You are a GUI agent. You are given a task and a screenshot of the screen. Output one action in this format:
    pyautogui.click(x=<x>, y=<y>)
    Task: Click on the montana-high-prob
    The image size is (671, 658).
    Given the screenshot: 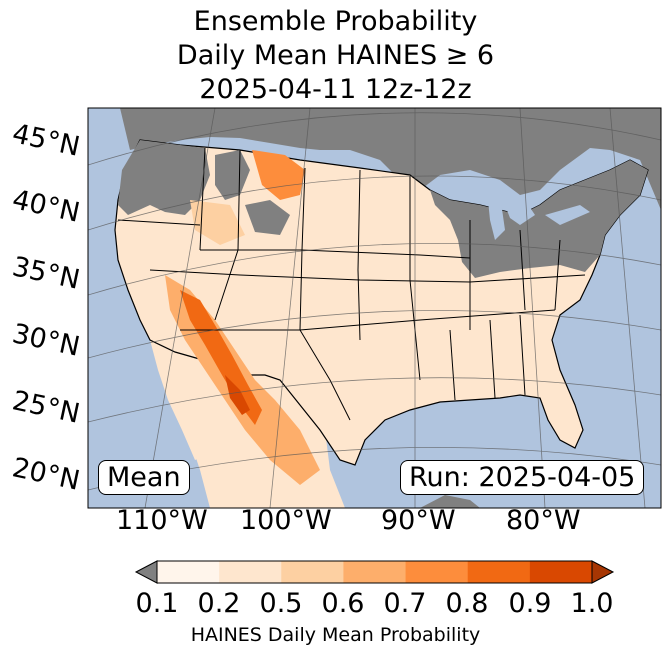 What is the action you would take?
    pyautogui.click(x=278, y=175)
    